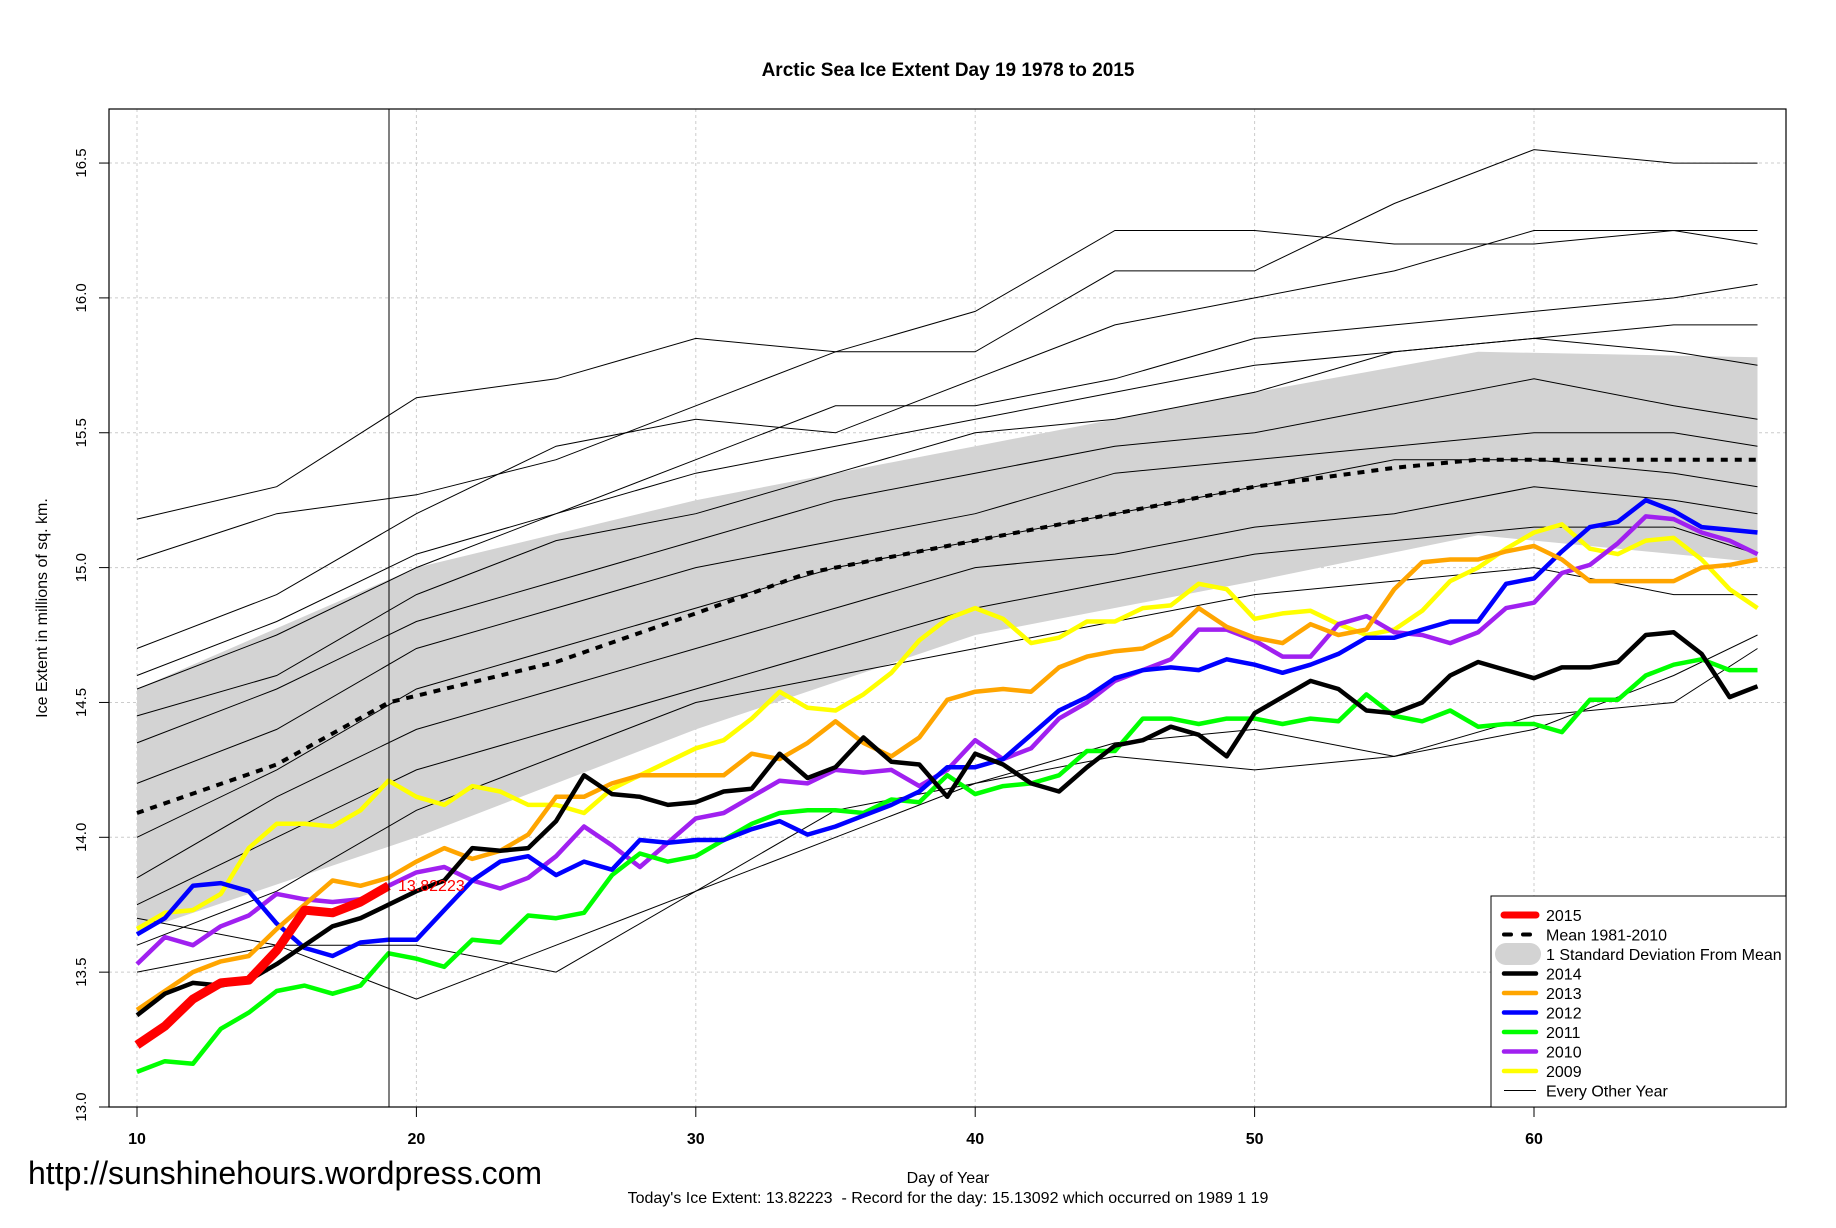 This screenshot has width=1836, height=1228. What do you see at coordinates (1564, 994) in the screenshot?
I see `legend-label: 2013` at bounding box center [1564, 994].